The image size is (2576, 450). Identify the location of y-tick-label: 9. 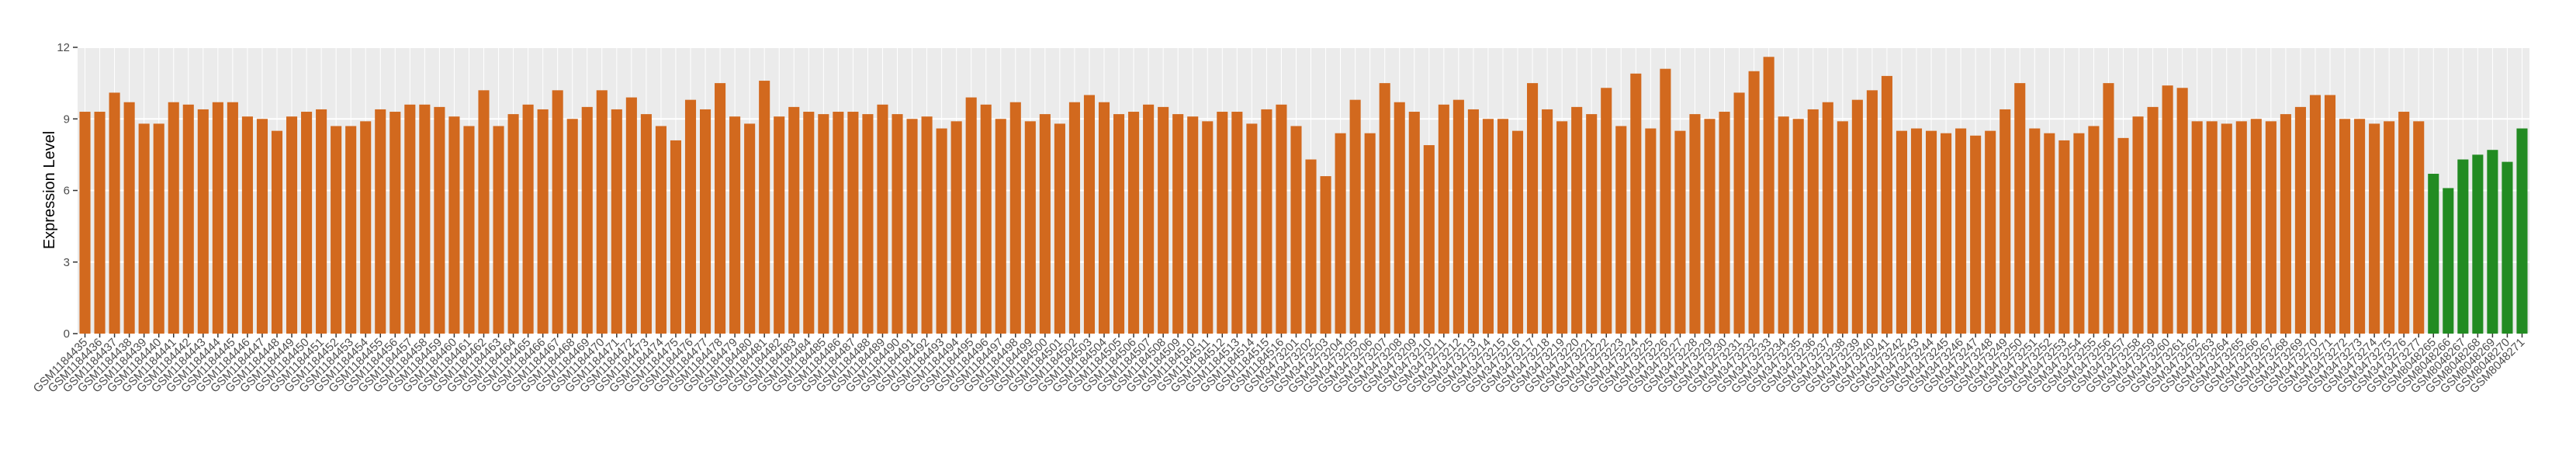
(67, 119).